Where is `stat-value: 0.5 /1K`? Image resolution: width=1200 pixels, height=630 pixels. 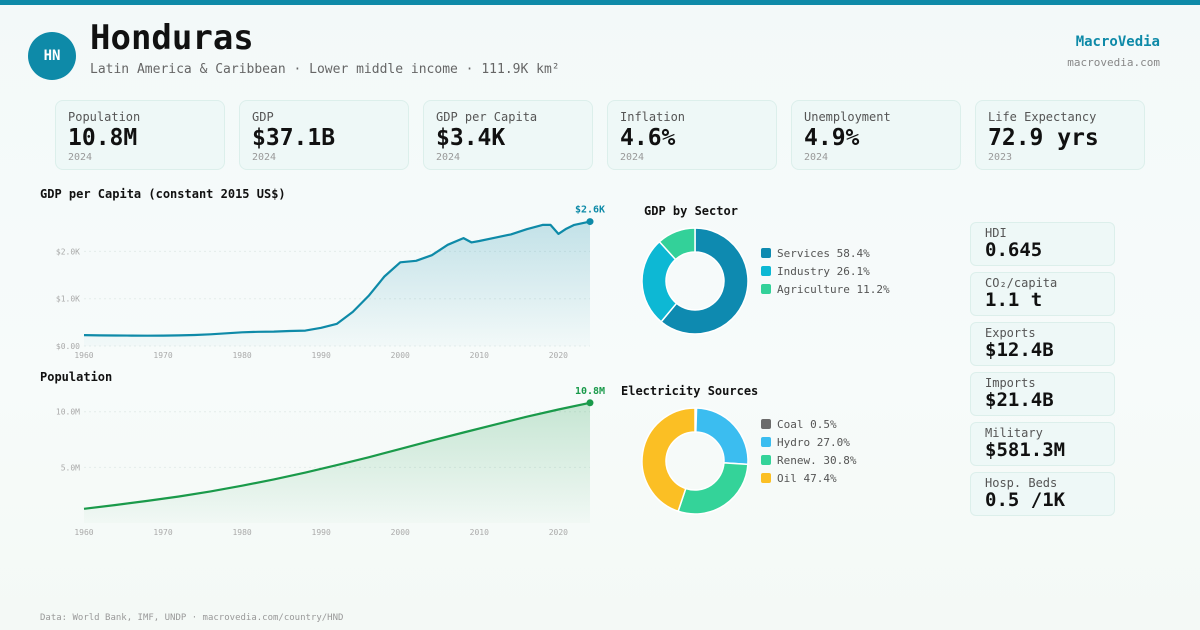
stat-value: 0.5 /1K is located at coordinates (1025, 500).